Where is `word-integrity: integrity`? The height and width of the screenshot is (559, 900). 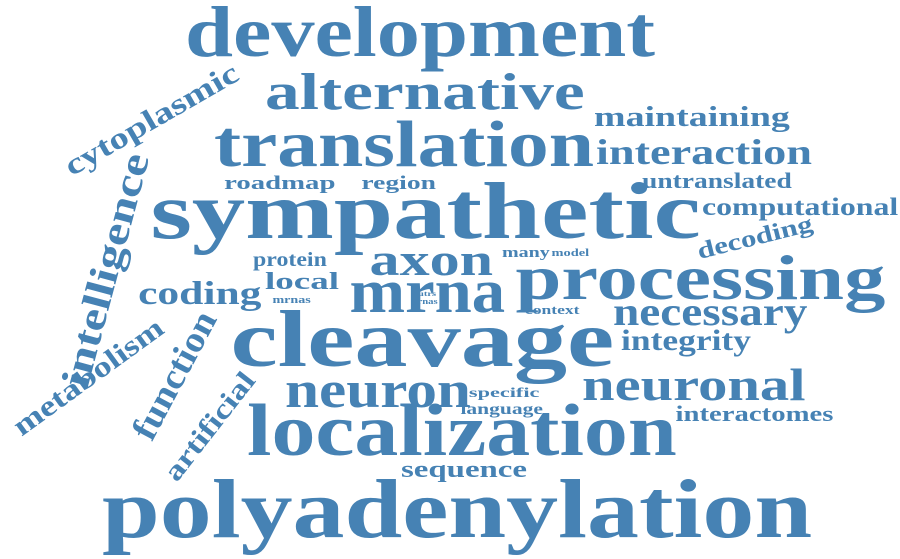 word-integrity: integrity is located at coordinates (686, 340).